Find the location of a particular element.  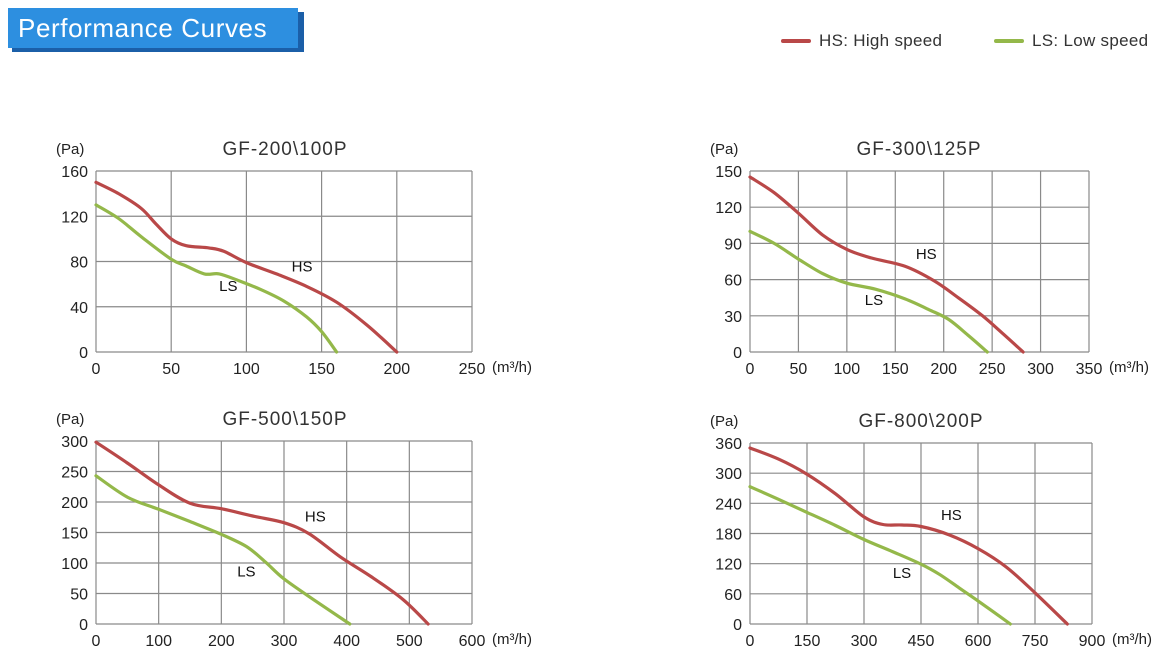

y-tick-label: 80 is located at coordinates (79, 263).